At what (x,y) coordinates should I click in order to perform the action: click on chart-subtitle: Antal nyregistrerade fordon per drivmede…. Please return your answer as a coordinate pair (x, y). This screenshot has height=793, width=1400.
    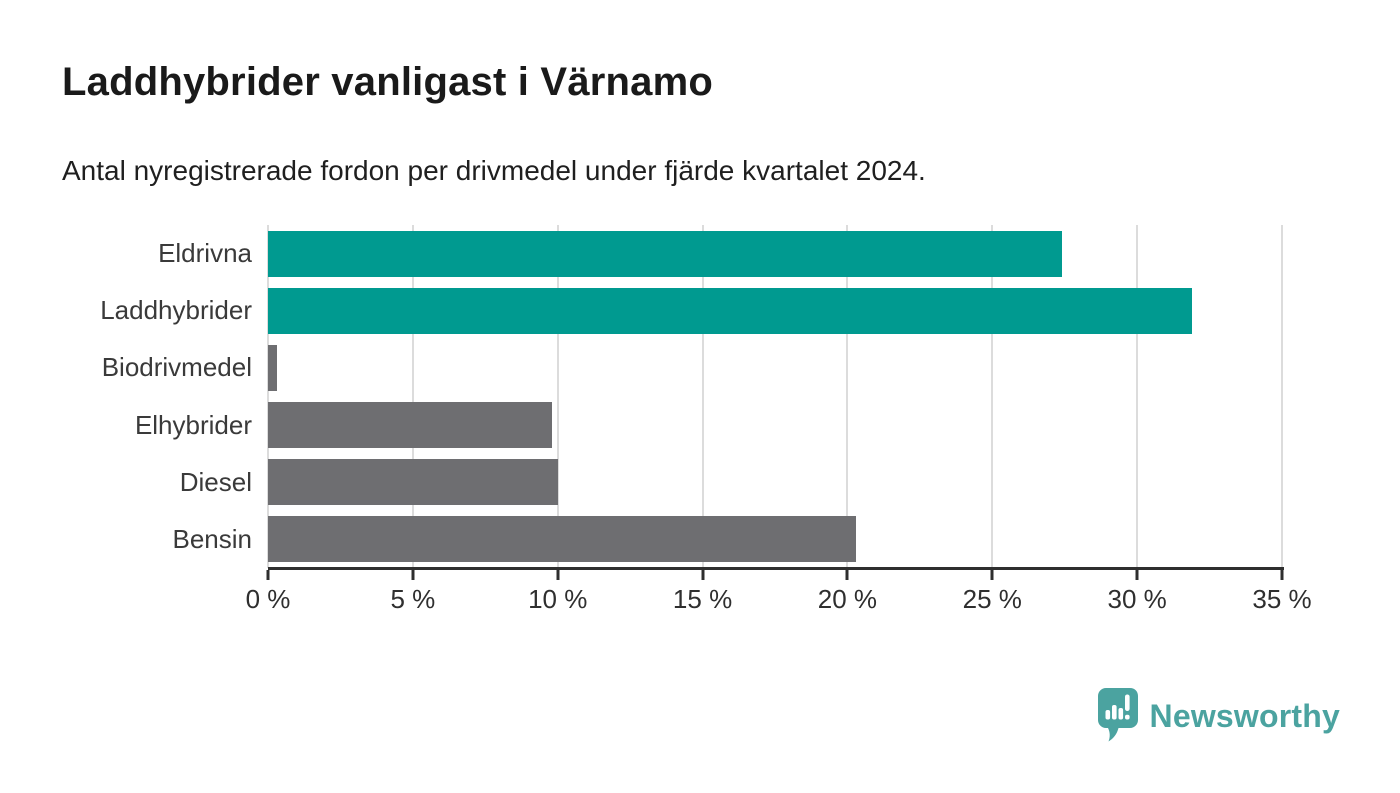
    Looking at the image, I should click on (494, 170).